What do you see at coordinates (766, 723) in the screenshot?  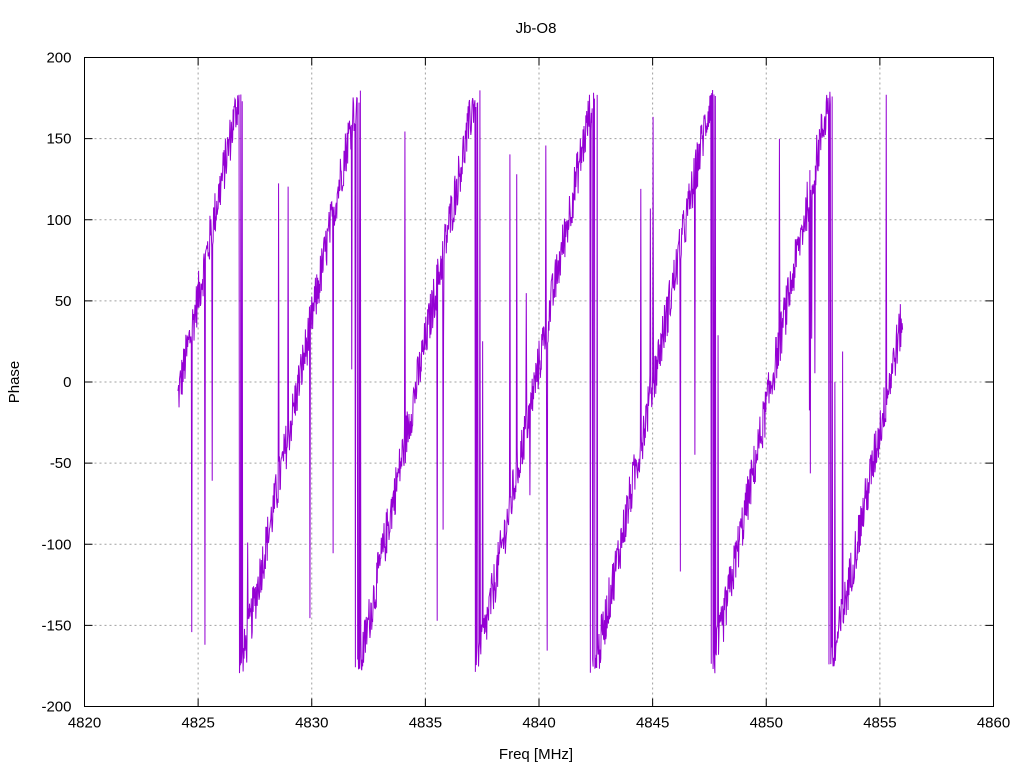 I see `x-tick-label: 4850` at bounding box center [766, 723].